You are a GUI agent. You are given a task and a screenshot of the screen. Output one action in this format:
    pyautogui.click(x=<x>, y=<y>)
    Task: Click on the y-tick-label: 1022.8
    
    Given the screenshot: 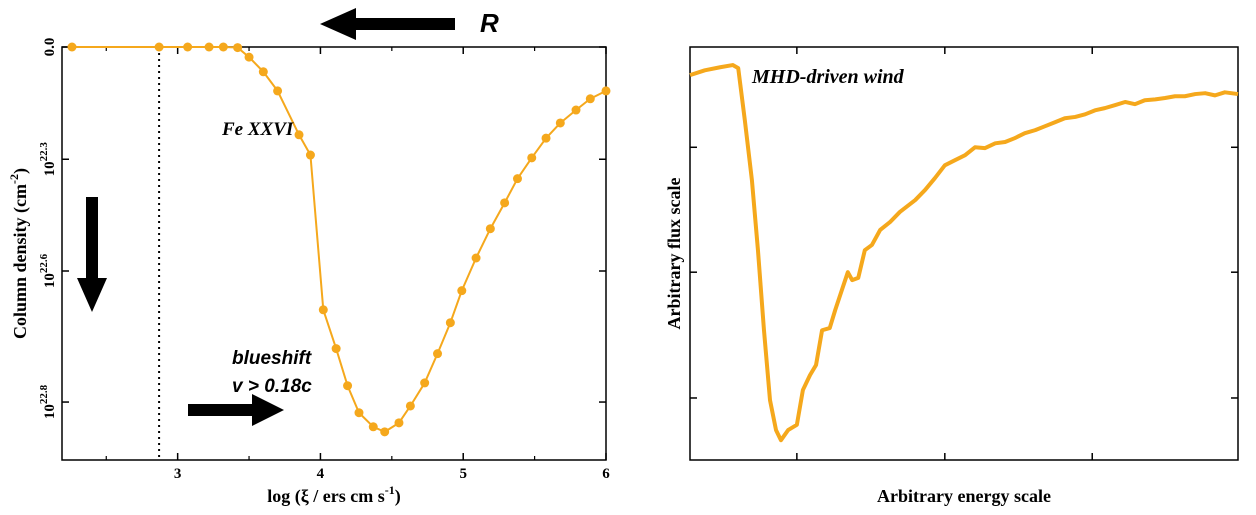 What is the action you would take?
    pyautogui.click(x=48, y=401)
    